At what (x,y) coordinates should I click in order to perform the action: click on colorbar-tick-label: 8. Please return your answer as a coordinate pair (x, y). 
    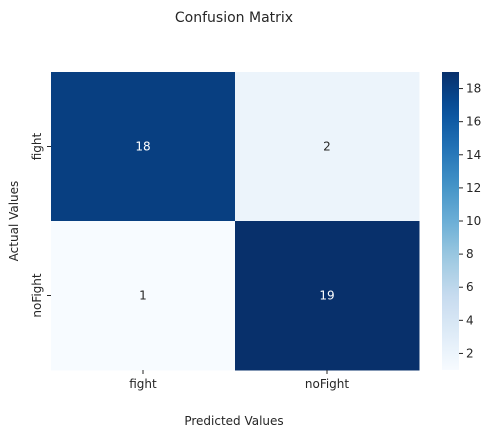
    Looking at the image, I should click on (470, 254).